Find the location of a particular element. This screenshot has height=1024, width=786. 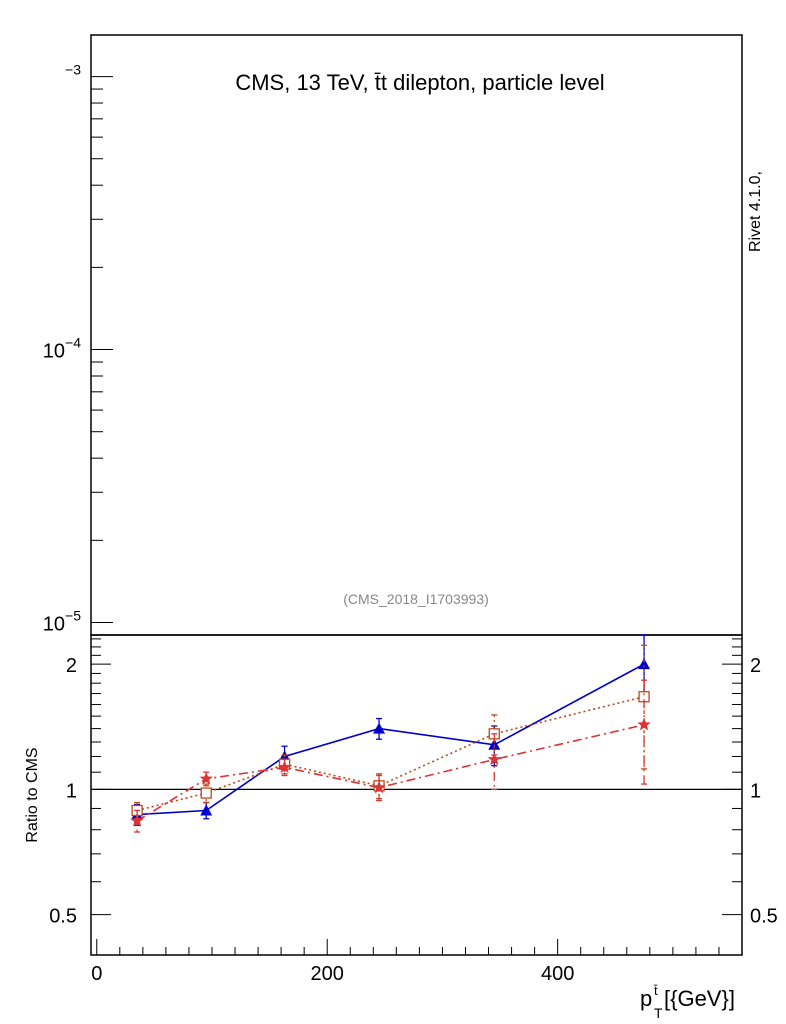

x-axis-label-sup: t̄ is located at coordinates (656, 990).